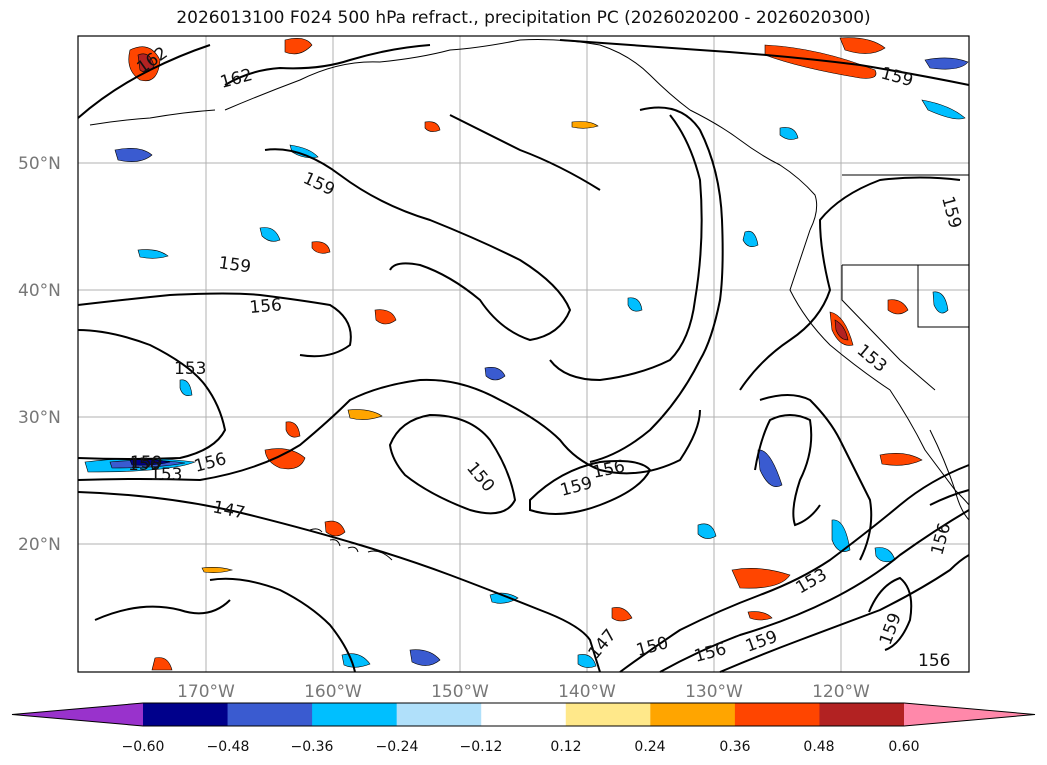 This screenshot has width=1047, height=765. What do you see at coordinates (481, 747) in the screenshot?
I see `colorbar-tick-label: −0.12` at bounding box center [481, 747].